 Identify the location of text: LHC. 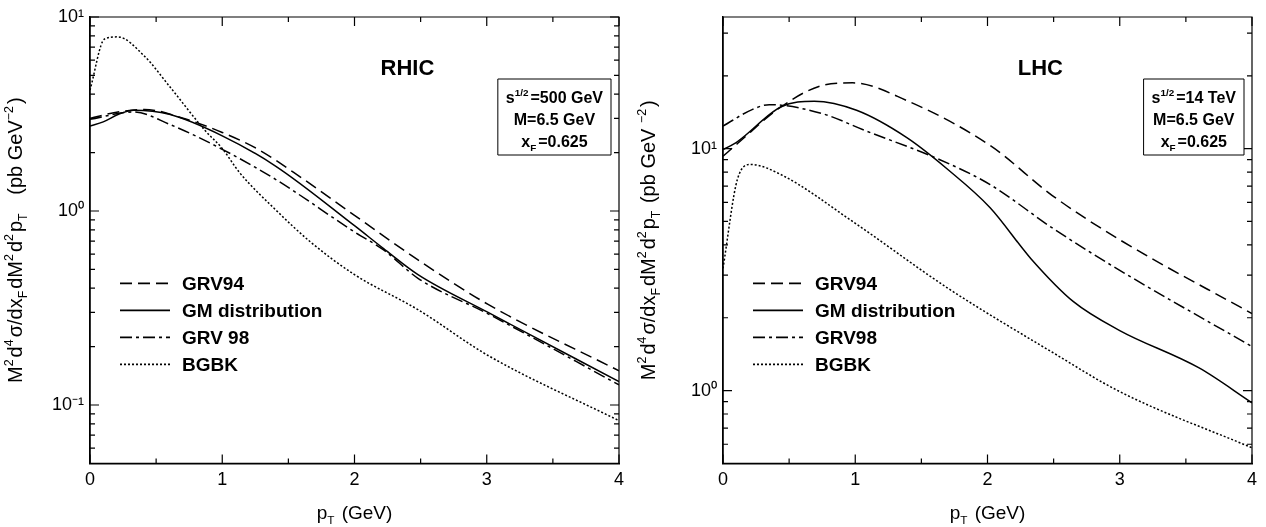
(1040, 67).